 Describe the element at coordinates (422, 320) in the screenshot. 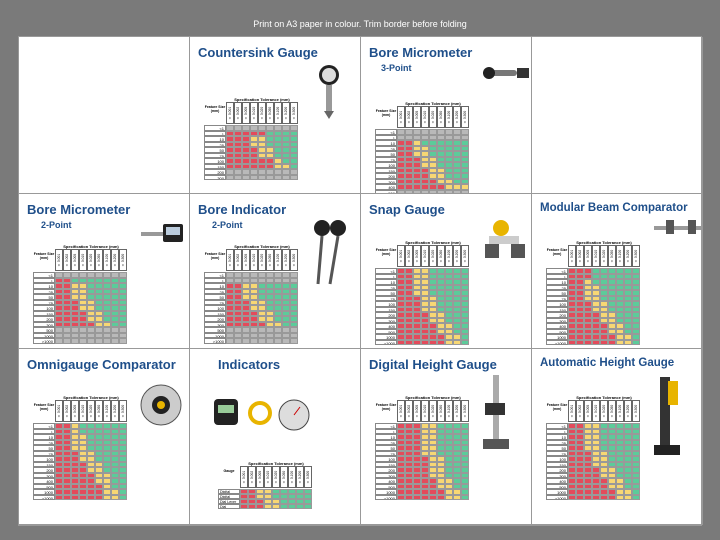

I see `table-row: 300` at that location.